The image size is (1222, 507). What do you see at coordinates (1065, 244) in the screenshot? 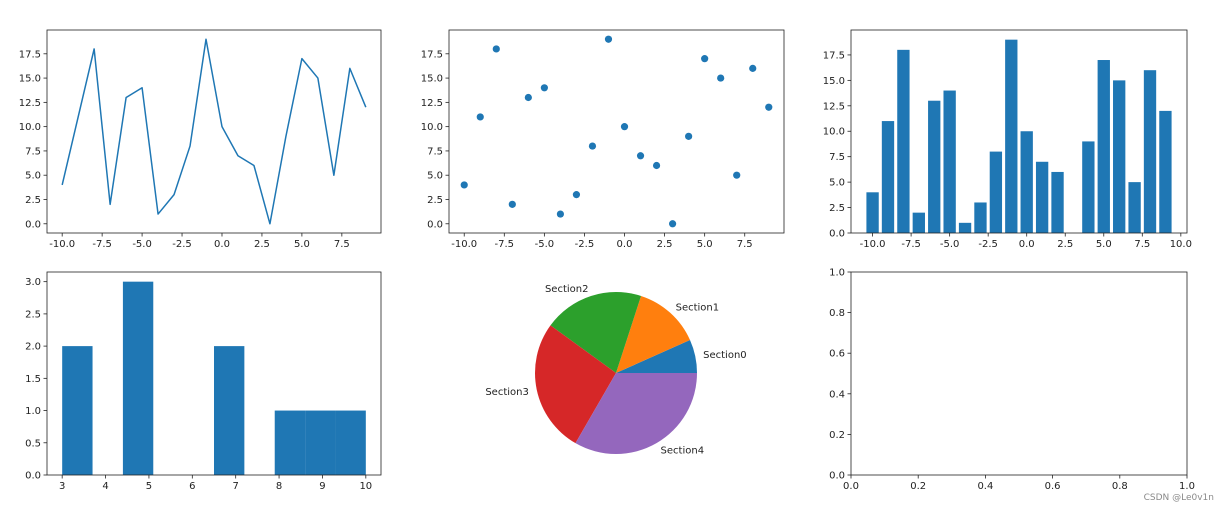
I see `x-tick-label: 2.5` at bounding box center [1065, 244].